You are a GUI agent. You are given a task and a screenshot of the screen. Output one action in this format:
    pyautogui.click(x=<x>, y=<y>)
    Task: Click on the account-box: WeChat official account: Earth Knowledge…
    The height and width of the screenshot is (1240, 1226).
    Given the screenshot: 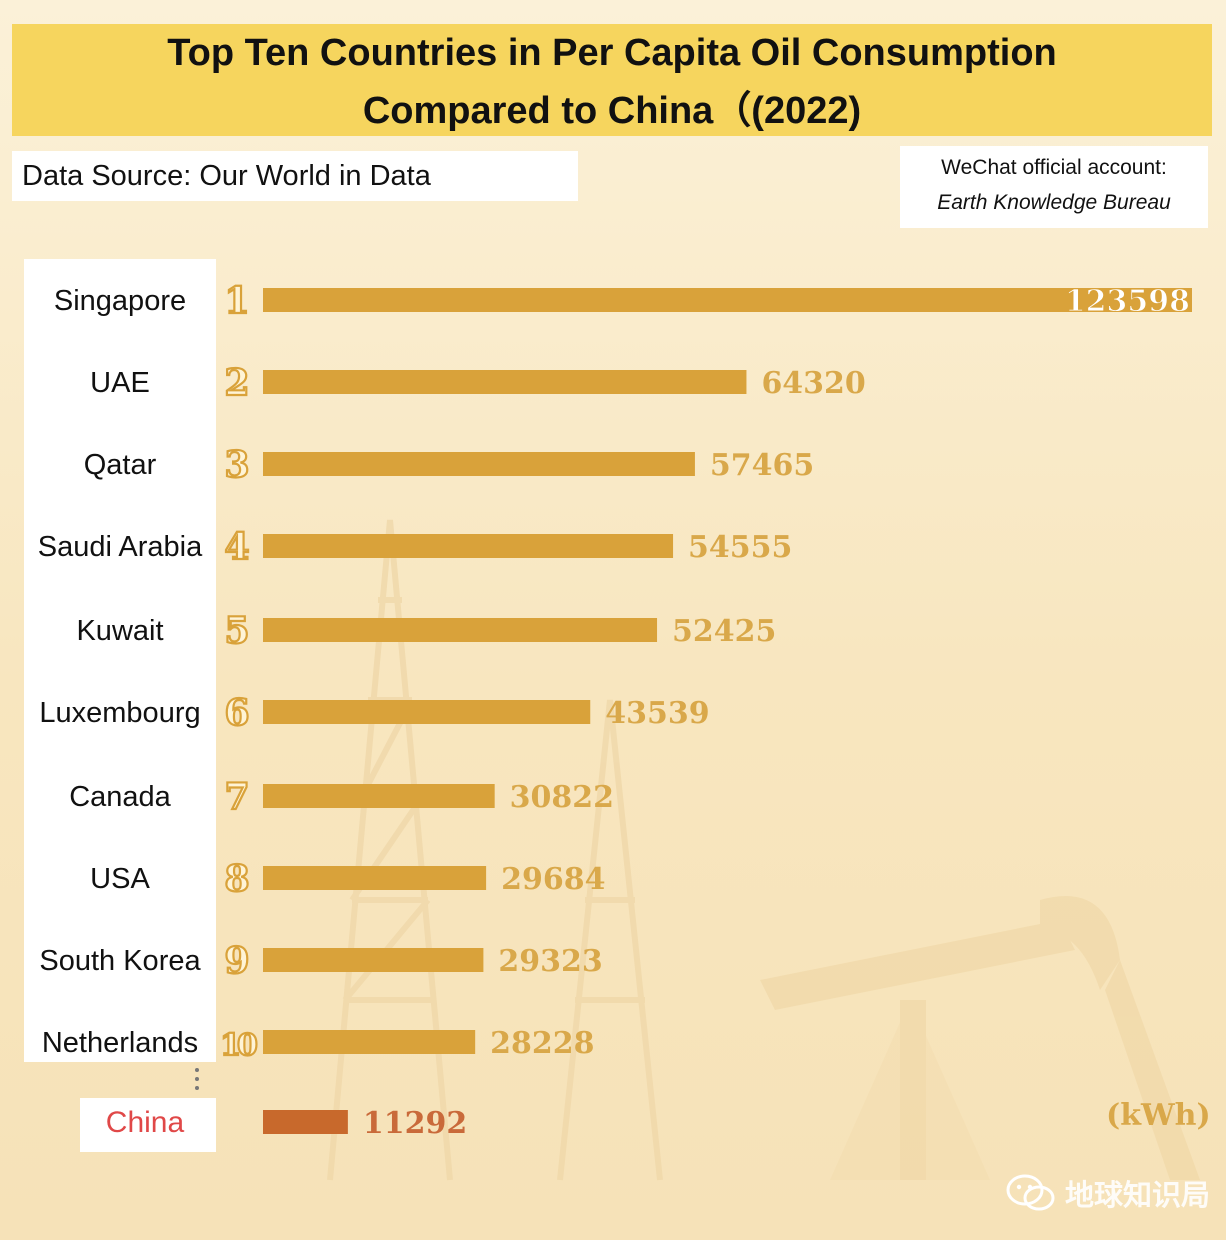 What is the action you would take?
    pyautogui.click(x=1054, y=187)
    